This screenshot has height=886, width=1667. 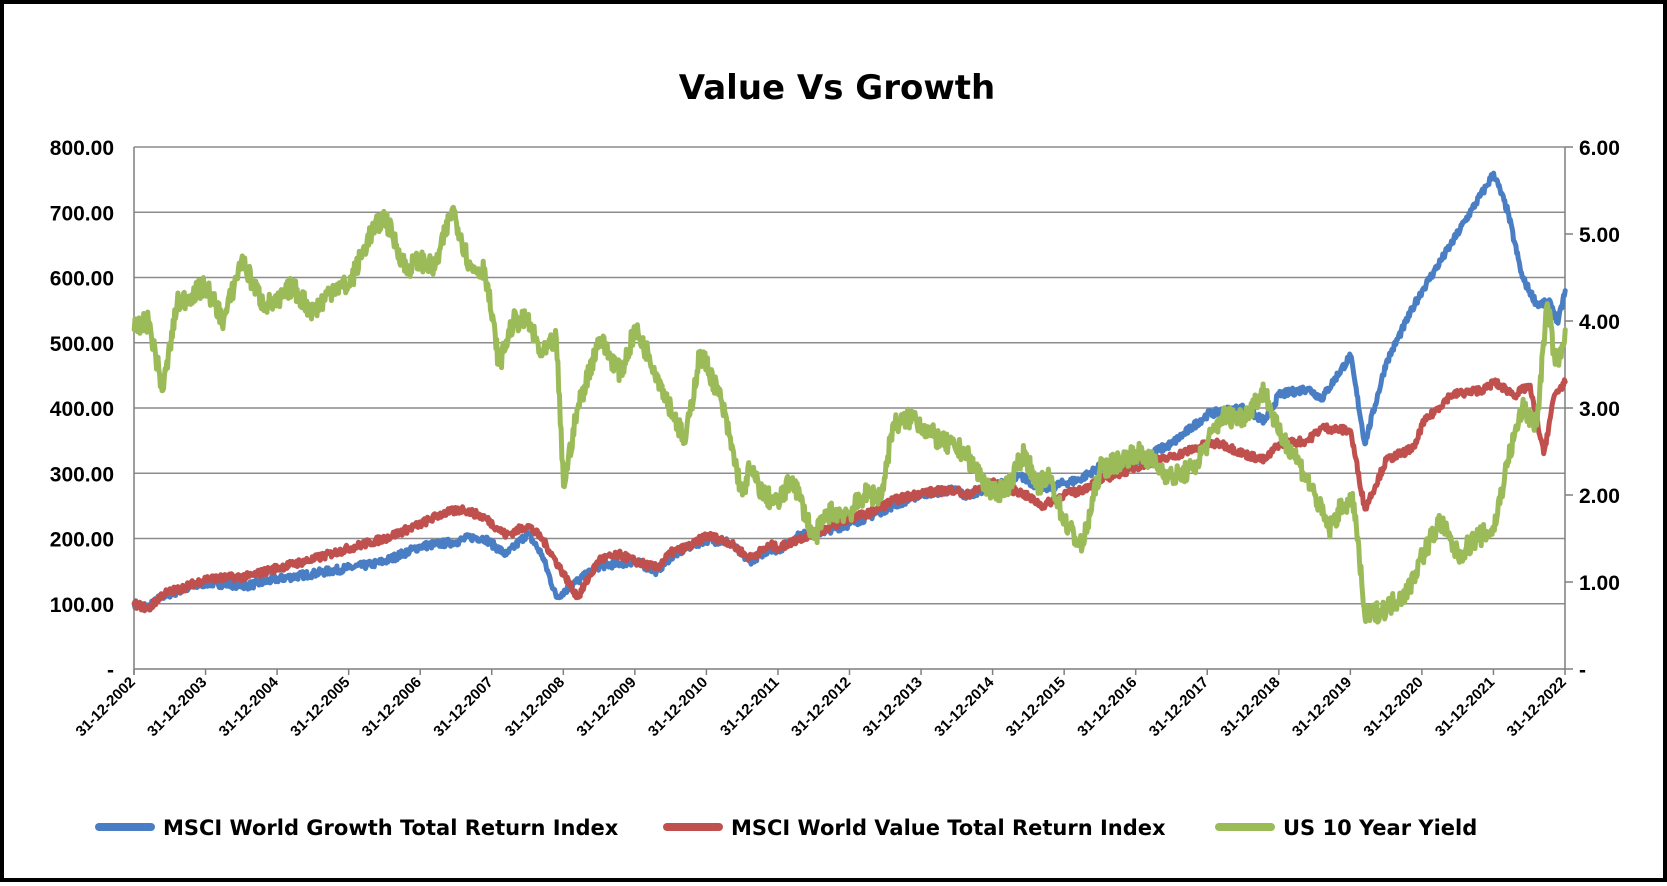 What do you see at coordinates (392, 707) in the screenshot?
I see `x-tick-label: 31-12-2006` at bounding box center [392, 707].